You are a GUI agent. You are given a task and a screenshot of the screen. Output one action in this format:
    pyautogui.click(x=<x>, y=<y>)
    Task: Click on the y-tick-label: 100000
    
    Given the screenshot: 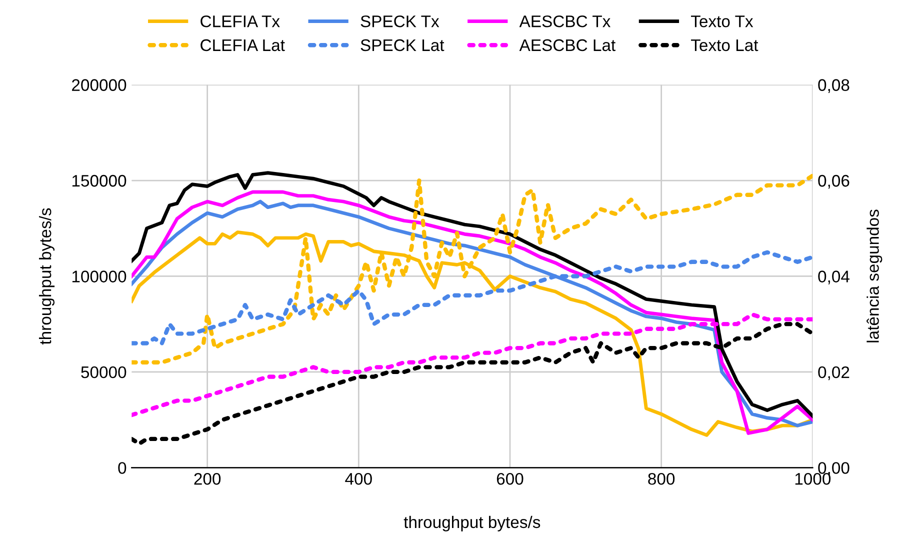 What is the action you would take?
    pyautogui.click(x=99, y=276)
    